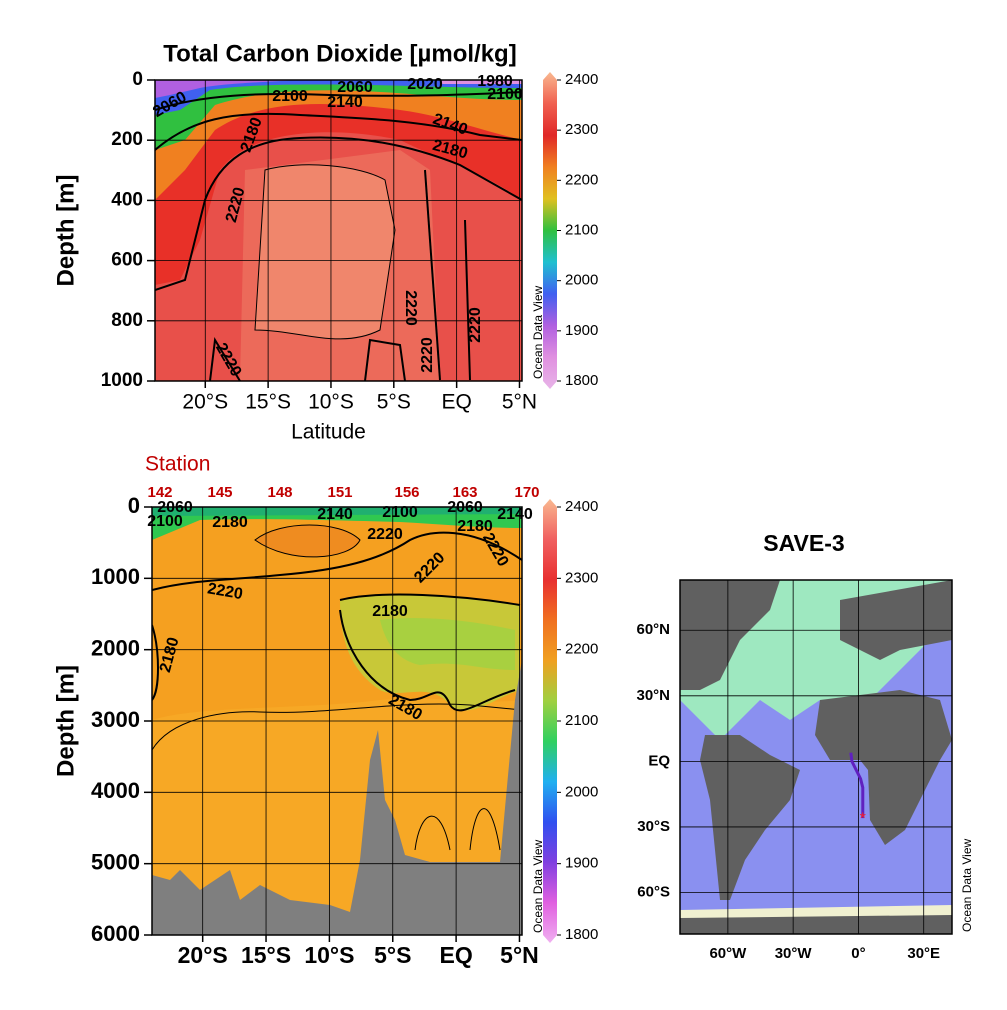  What do you see at coordinates (127, 320) in the screenshot?
I see `y-tick-label: 800` at bounding box center [127, 320].